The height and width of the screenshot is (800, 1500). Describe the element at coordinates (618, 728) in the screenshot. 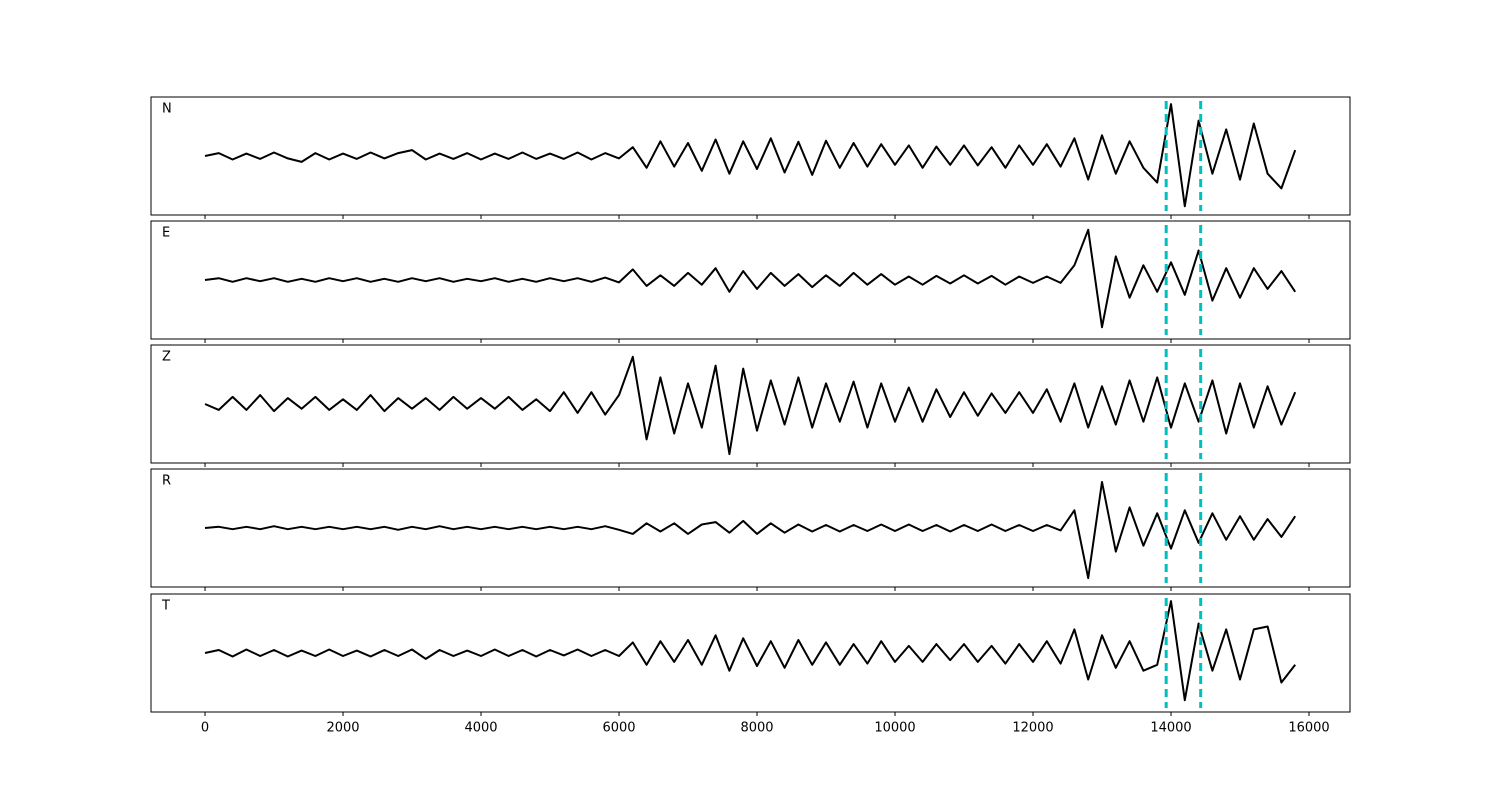

I see `x-tick-label: 6000` at that location.